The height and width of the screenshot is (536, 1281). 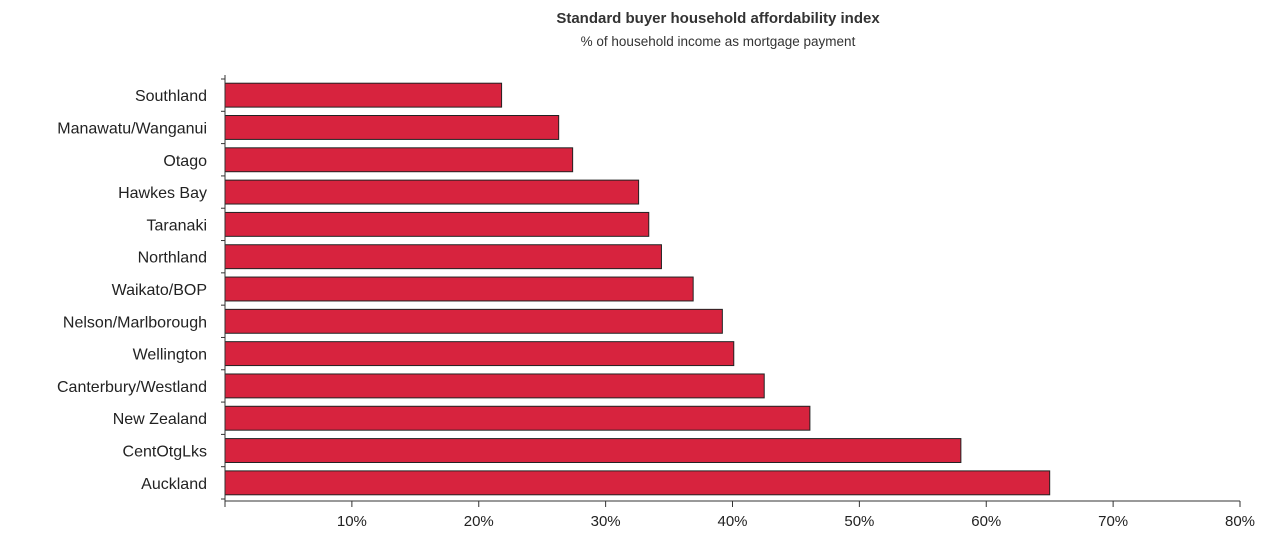 What do you see at coordinates (162, 193) in the screenshot?
I see `category-label: Hawkes Bay` at bounding box center [162, 193].